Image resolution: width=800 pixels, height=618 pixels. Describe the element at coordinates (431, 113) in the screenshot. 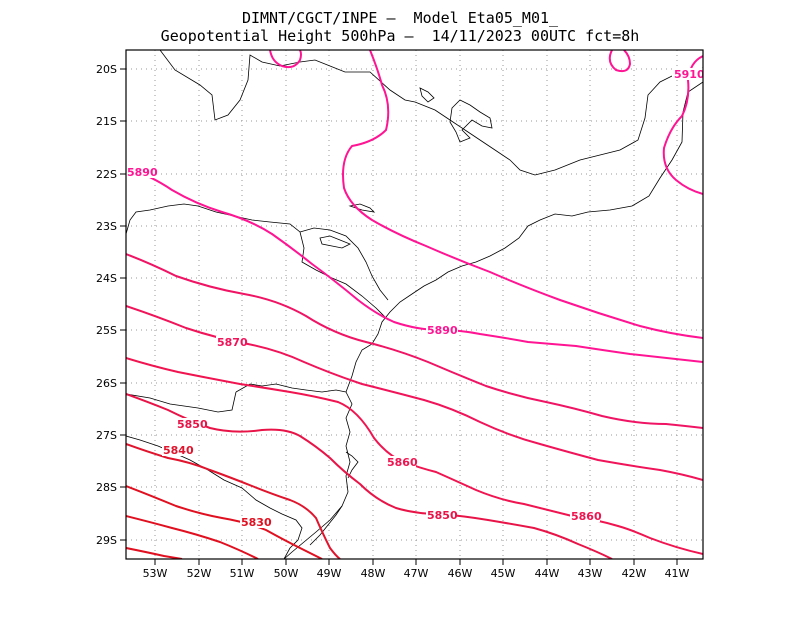

I see `state-border-sp-mg` at that location.